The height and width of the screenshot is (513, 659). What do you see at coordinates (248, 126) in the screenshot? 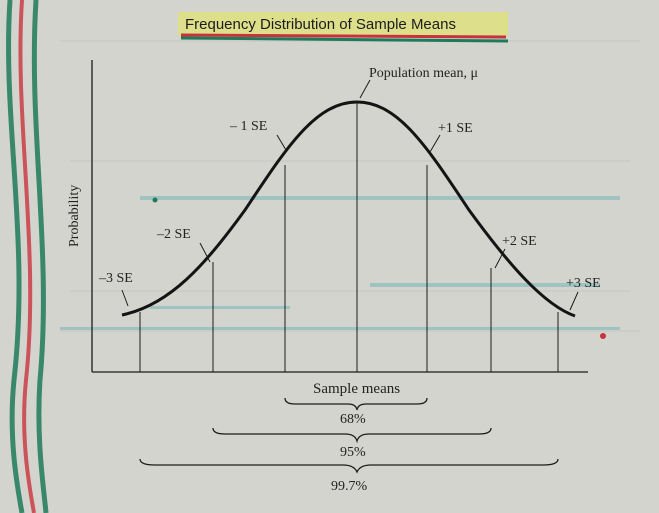
I see `se-label-neg1: – 1 SE` at bounding box center [248, 126].